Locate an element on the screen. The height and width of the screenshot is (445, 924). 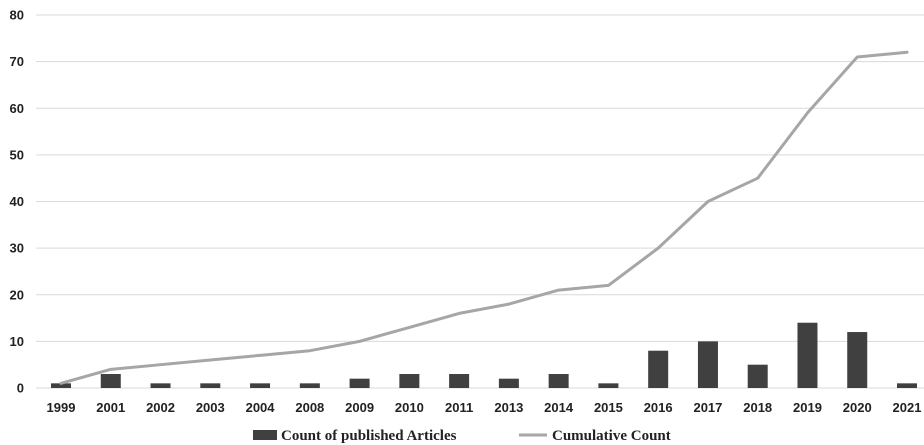
bar-2001 is located at coordinates (110, 381).